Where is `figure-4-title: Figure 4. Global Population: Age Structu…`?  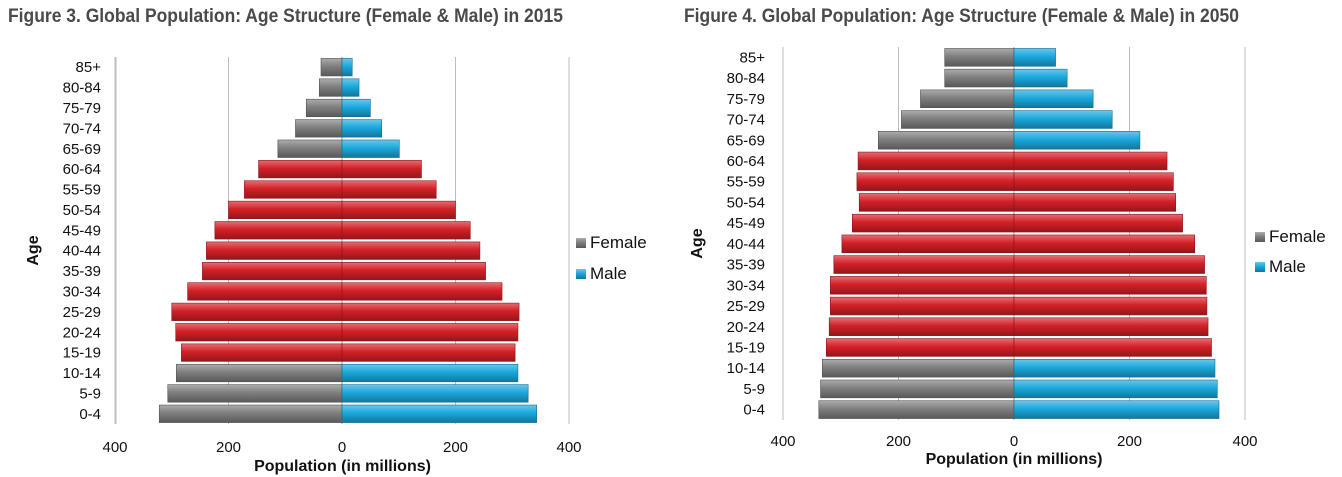
figure-4-title: Figure 4. Global Population: Age Structu… is located at coordinates (961, 16).